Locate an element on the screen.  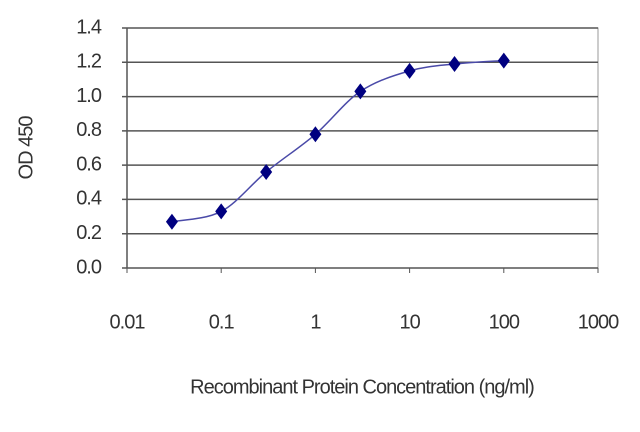
y-tick-label: 0.6 is located at coordinates (89, 164).